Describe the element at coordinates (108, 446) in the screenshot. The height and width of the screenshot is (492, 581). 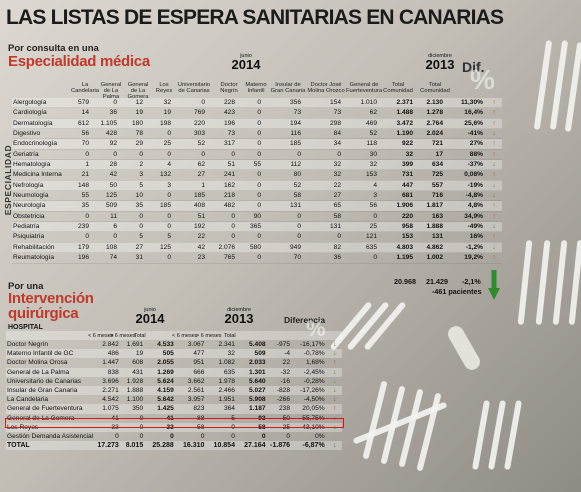
I see `cell-value: 17.273` at that location.